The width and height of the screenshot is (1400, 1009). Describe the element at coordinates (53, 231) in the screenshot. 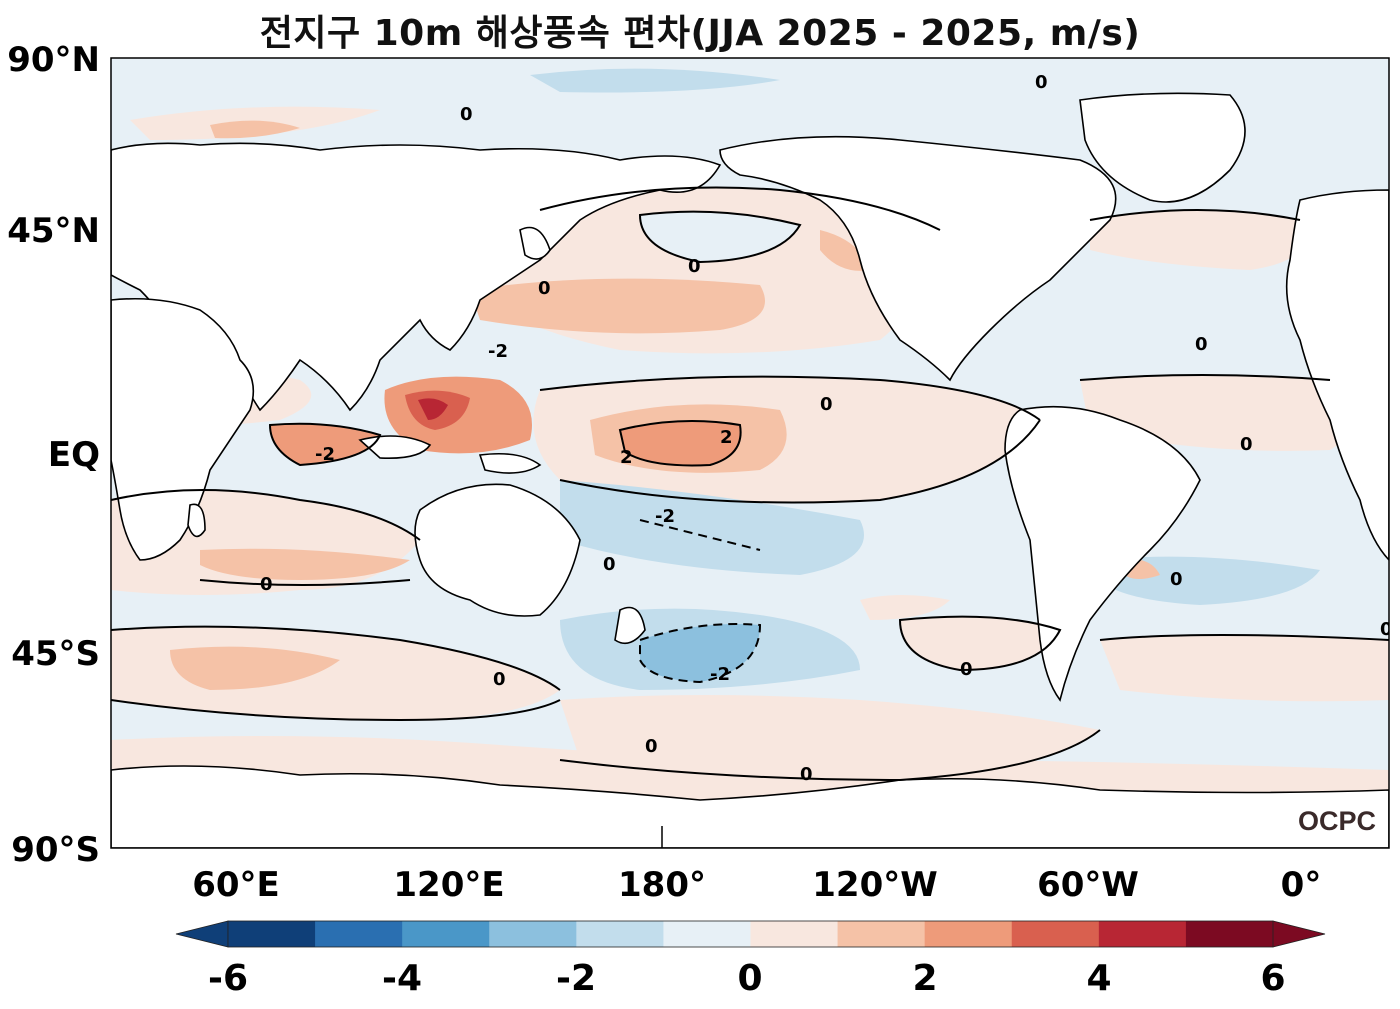

I see `lat-label-45n: 45°N` at that location.